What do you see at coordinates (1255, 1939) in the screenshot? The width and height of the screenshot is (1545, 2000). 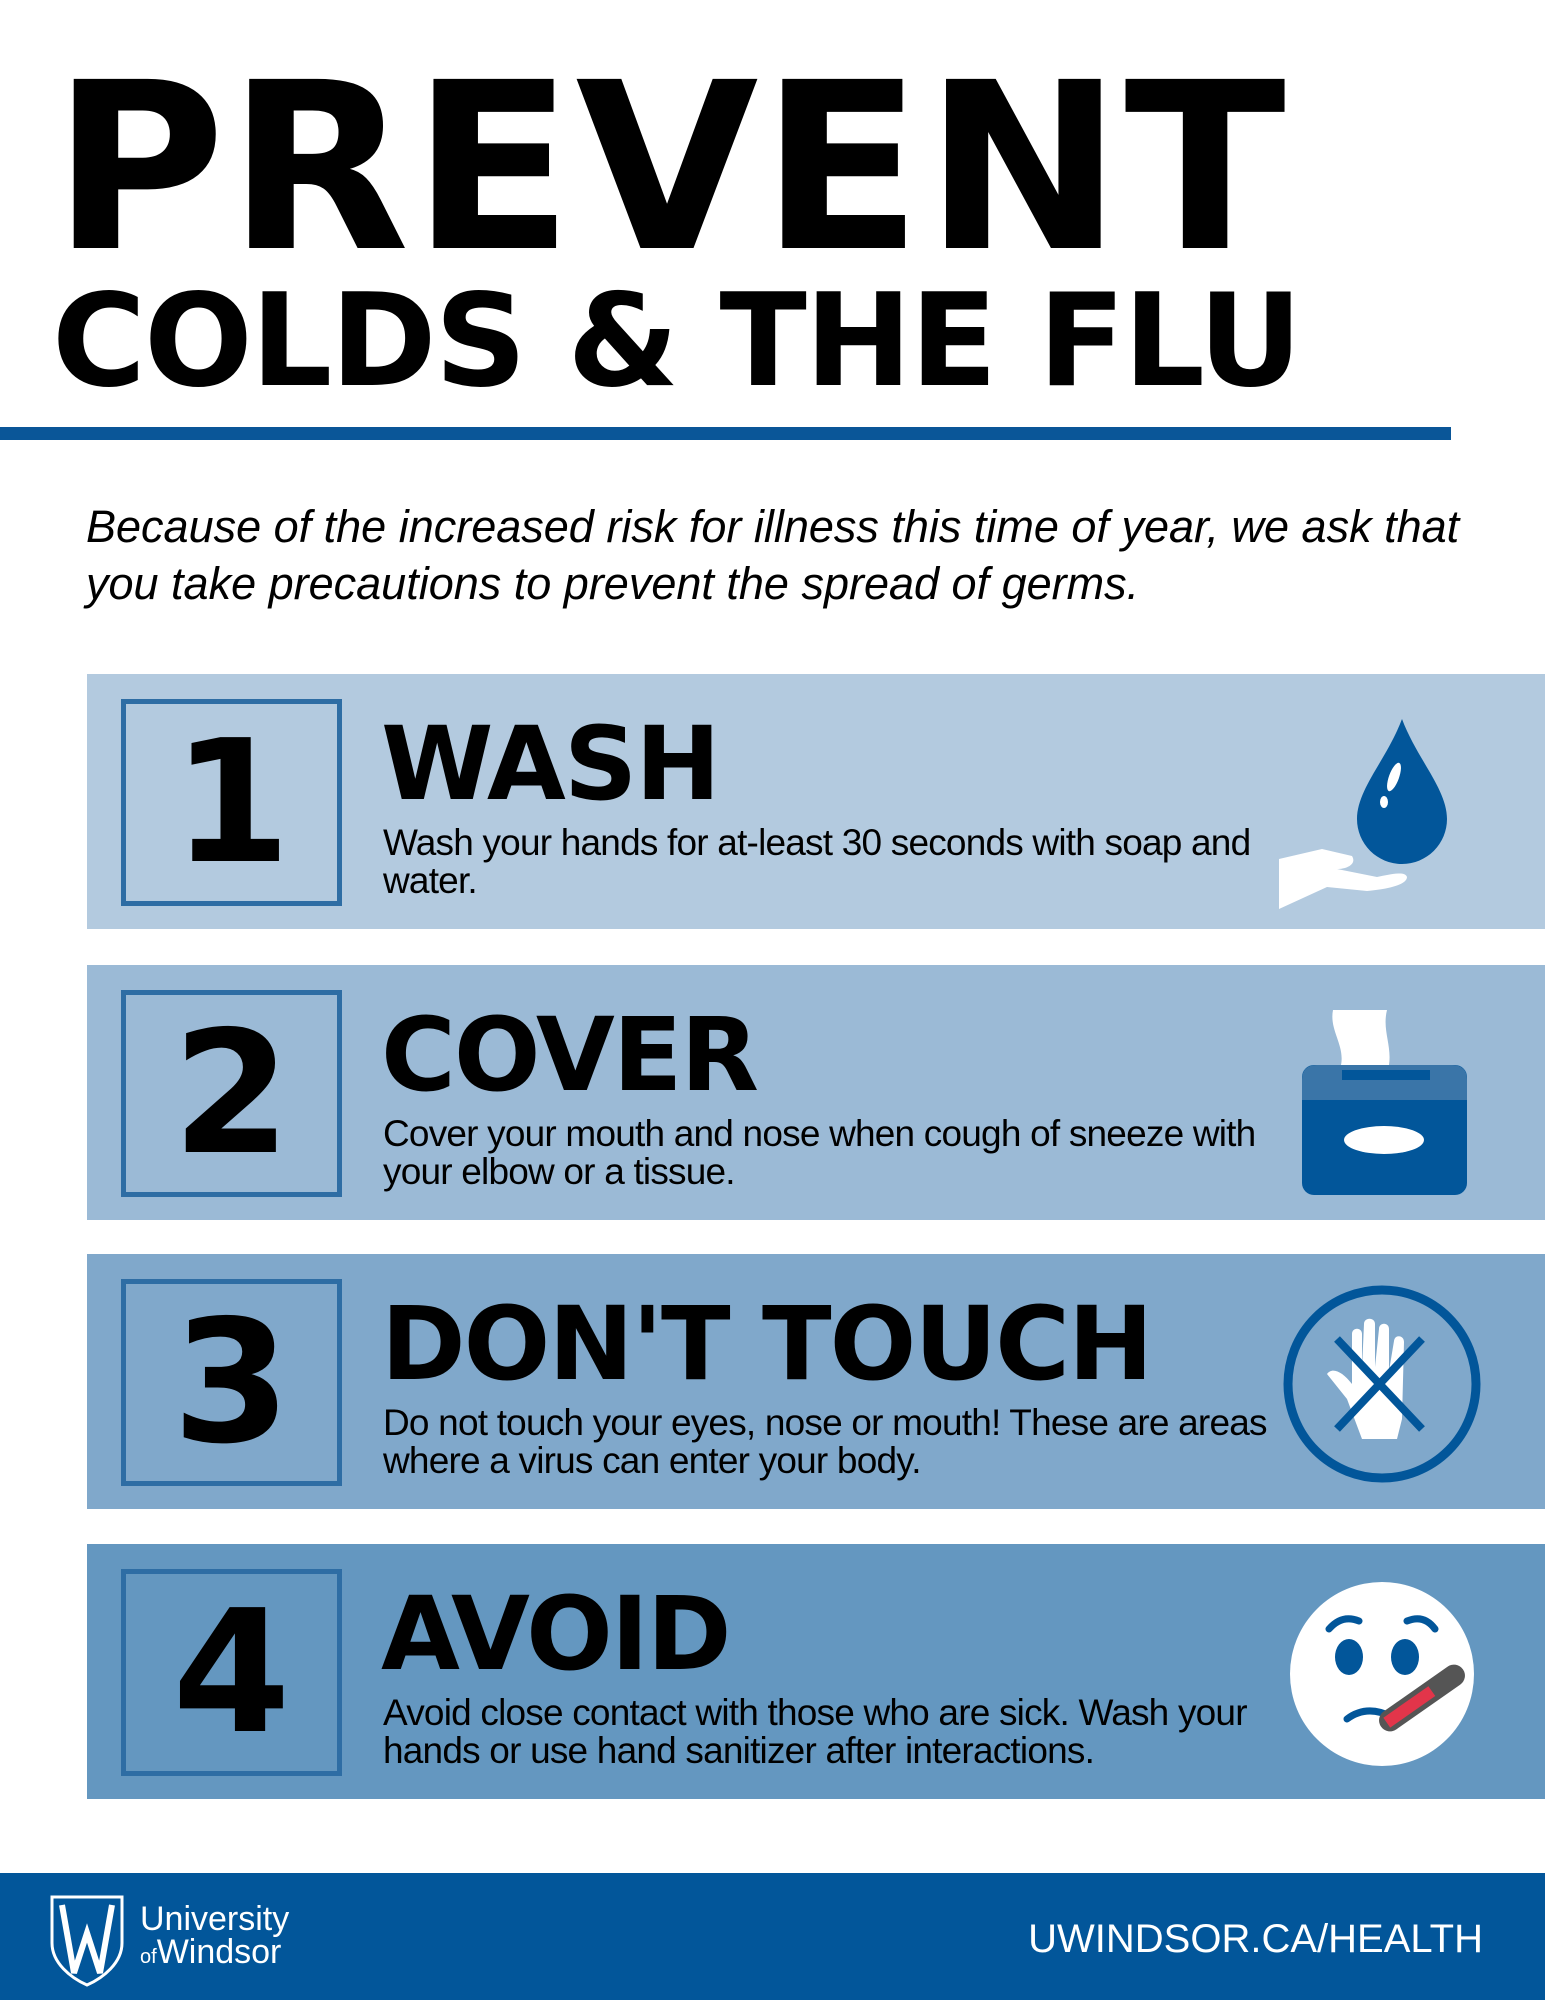 I see `health-url: UWINDSOR.CA/HEALTH` at bounding box center [1255, 1939].